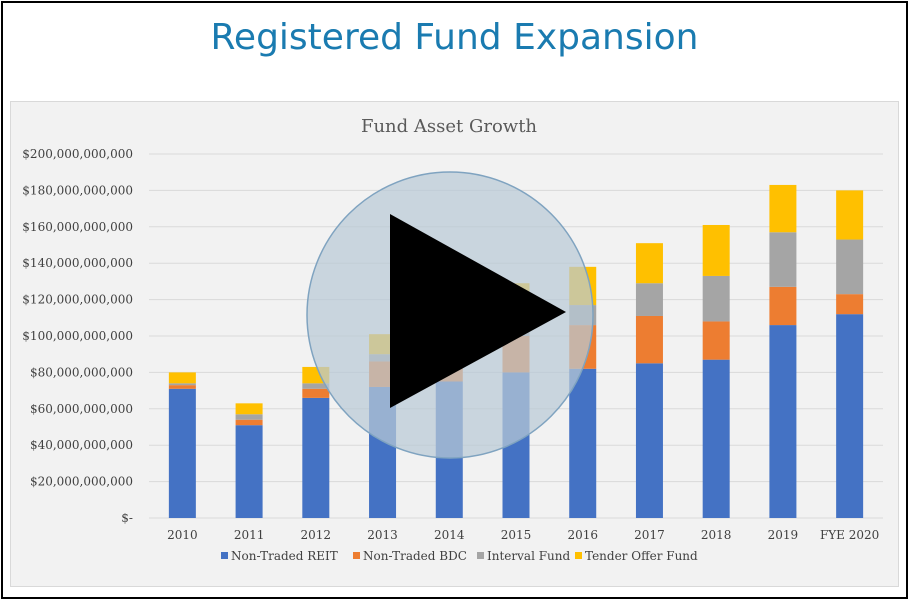 The height and width of the screenshot is (601, 911). I want to click on x-tick-label: 2018, so click(716, 535).